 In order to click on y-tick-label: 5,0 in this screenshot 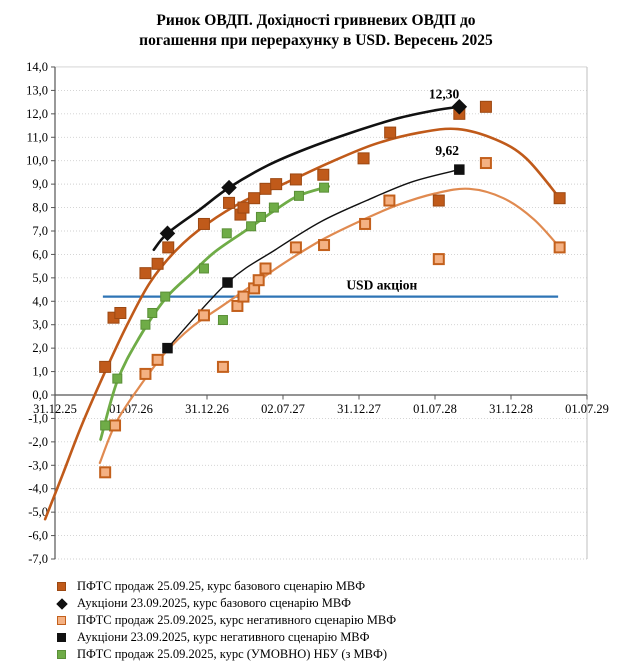, I will do `click(40, 278)`.